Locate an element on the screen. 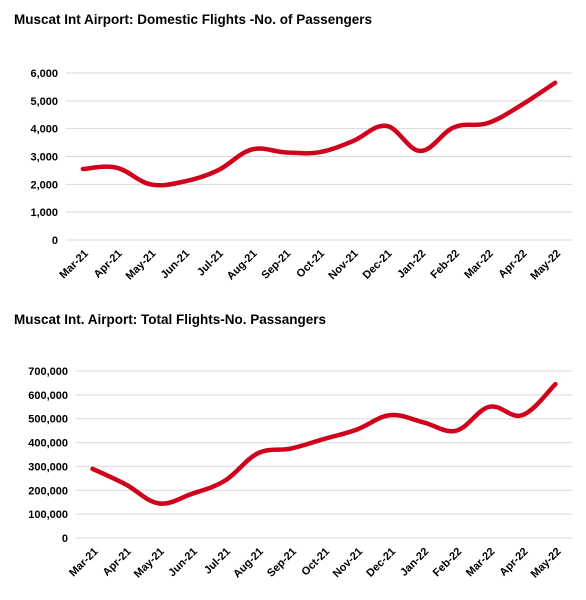 The height and width of the screenshot is (600, 586). y-tick-label: 1,000 is located at coordinates (44, 213).